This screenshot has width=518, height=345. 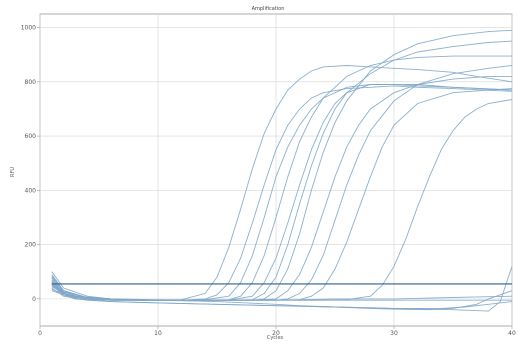 I want to click on chart-title: Amplification, so click(x=268, y=9).